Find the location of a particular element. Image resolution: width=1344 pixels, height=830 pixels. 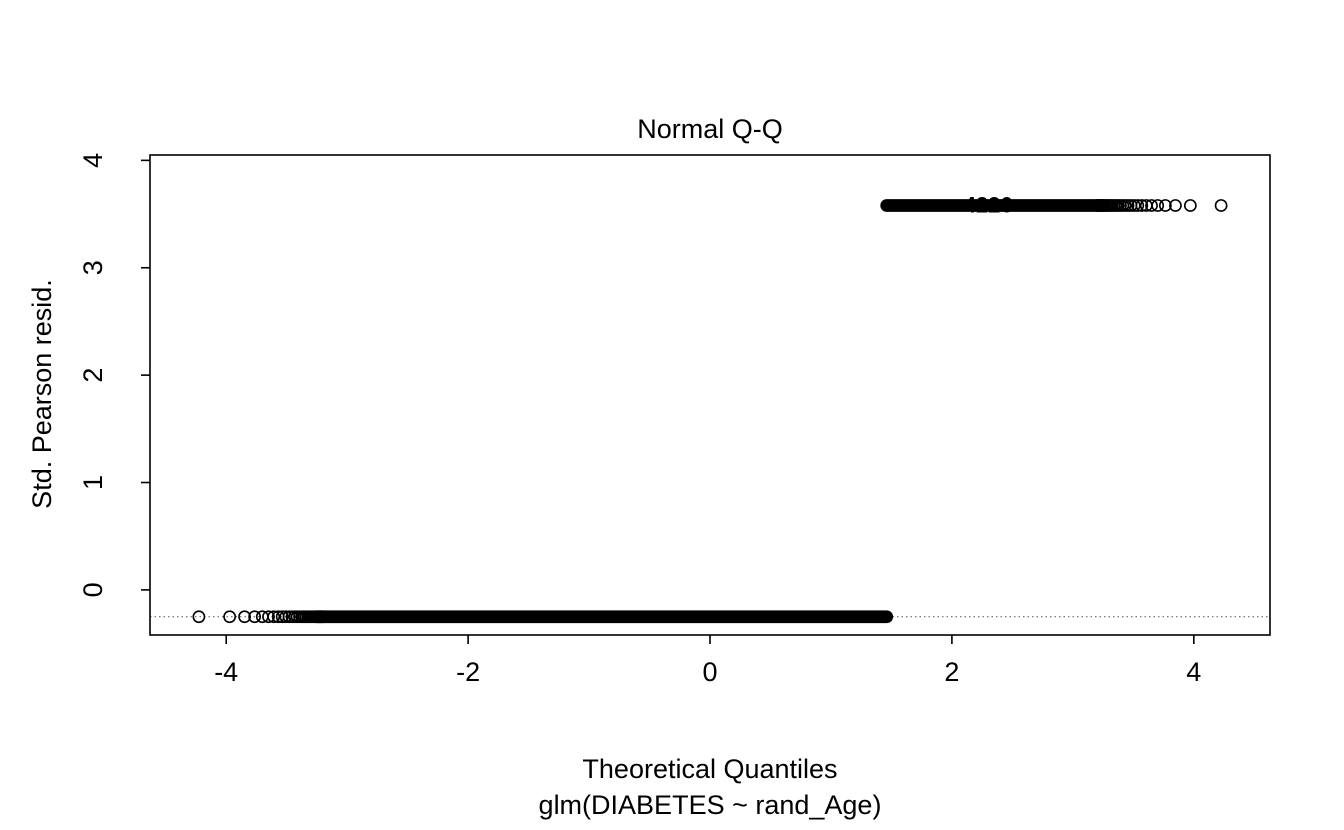

x-axis-label: Theoretical Quantiles is located at coordinates (710, 769).